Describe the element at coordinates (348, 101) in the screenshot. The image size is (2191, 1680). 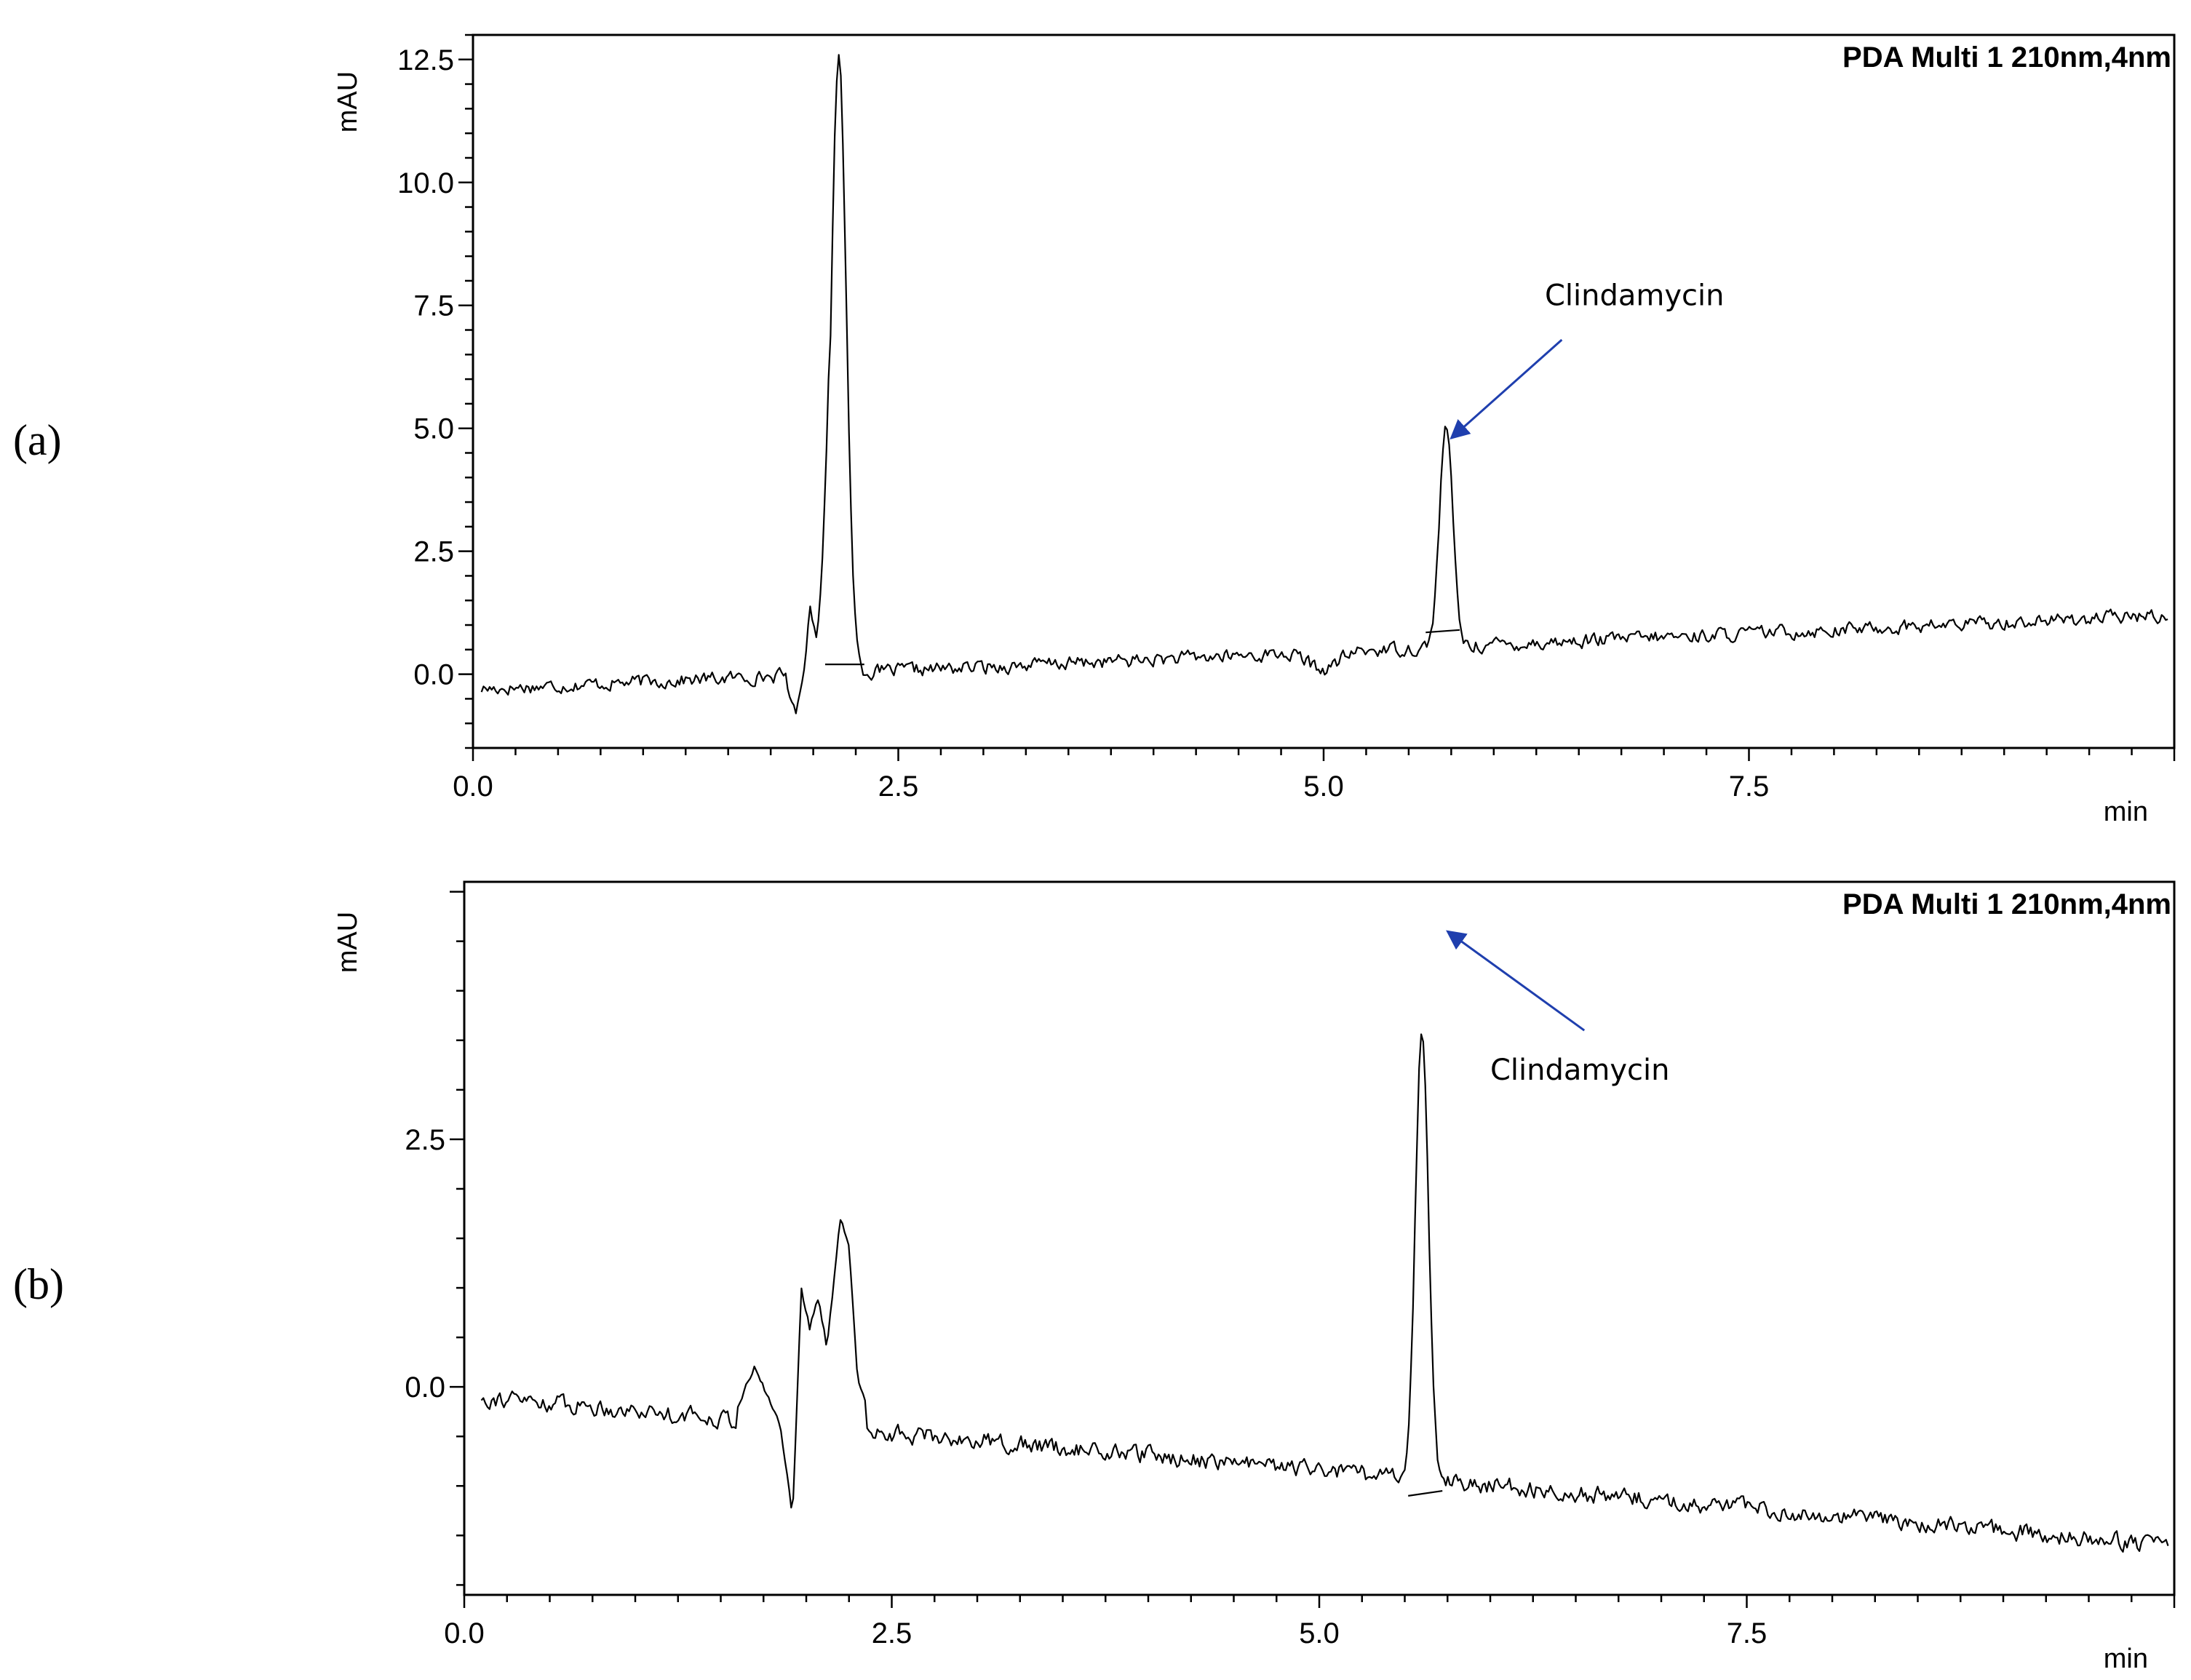
I see `y-axis-title-a: mAU` at that location.